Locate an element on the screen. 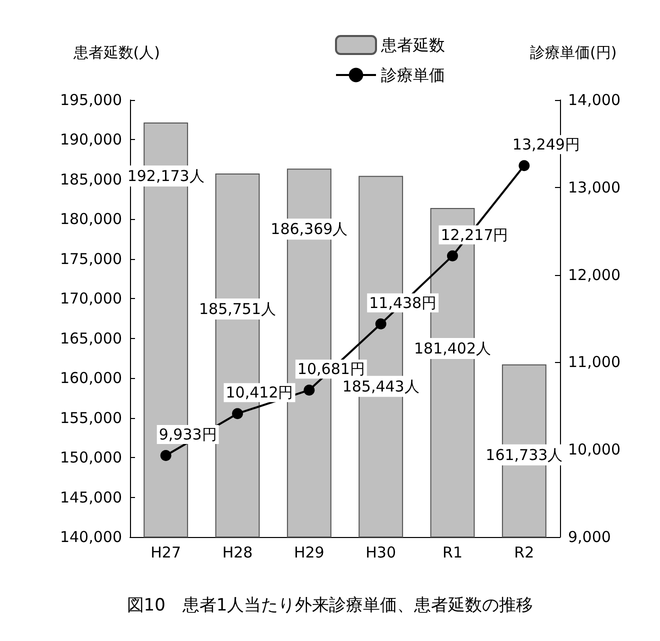  y-tick-label: 195,000 is located at coordinates (91, 100).